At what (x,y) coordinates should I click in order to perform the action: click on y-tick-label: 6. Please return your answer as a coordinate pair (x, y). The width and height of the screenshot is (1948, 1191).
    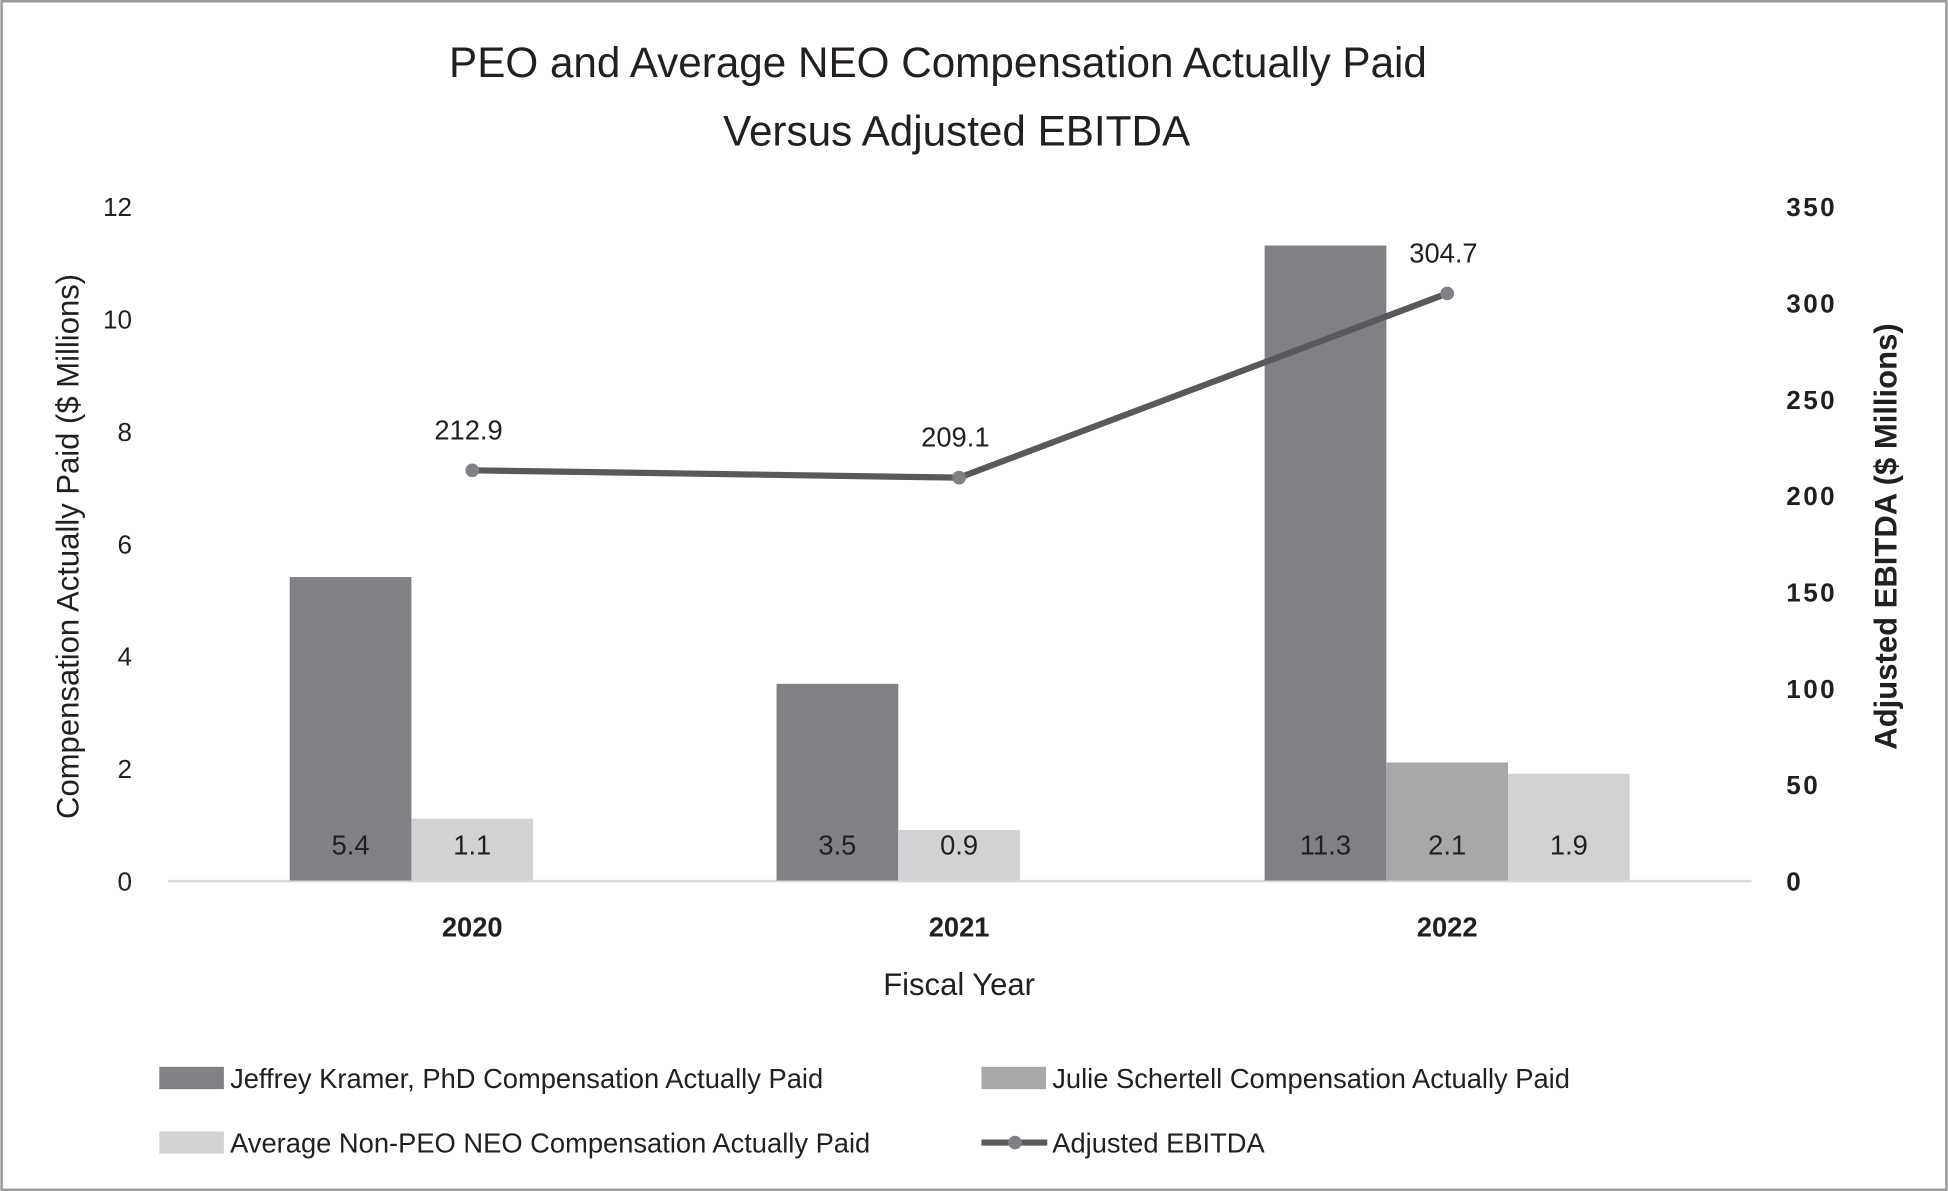
    Looking at the image, I should click on (124, 544).